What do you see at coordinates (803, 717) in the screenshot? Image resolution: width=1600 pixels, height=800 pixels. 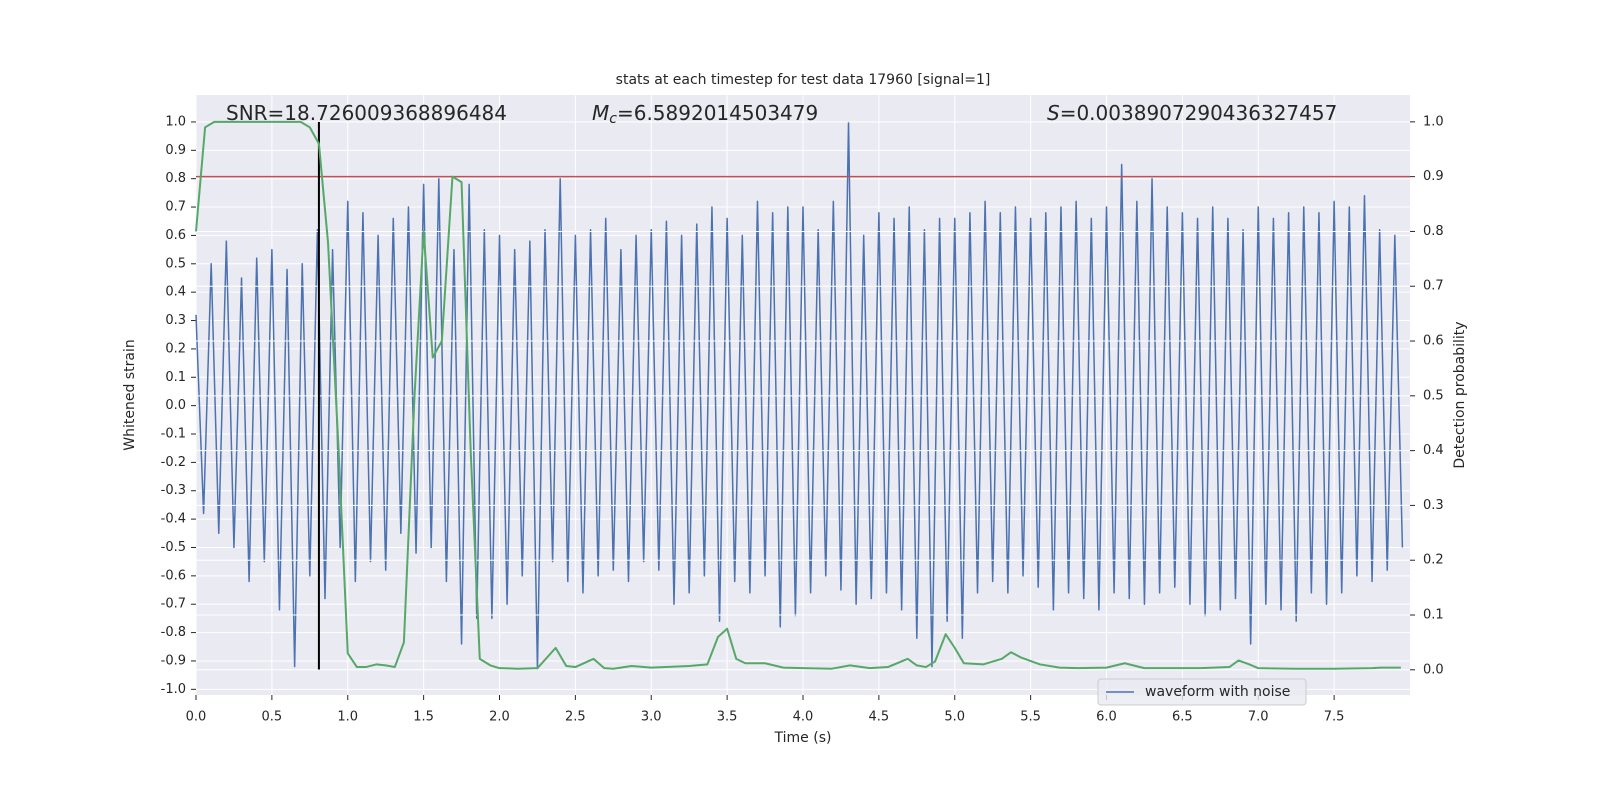 I see `x-tick-label: 4.0` at bounding box center [803, 717].